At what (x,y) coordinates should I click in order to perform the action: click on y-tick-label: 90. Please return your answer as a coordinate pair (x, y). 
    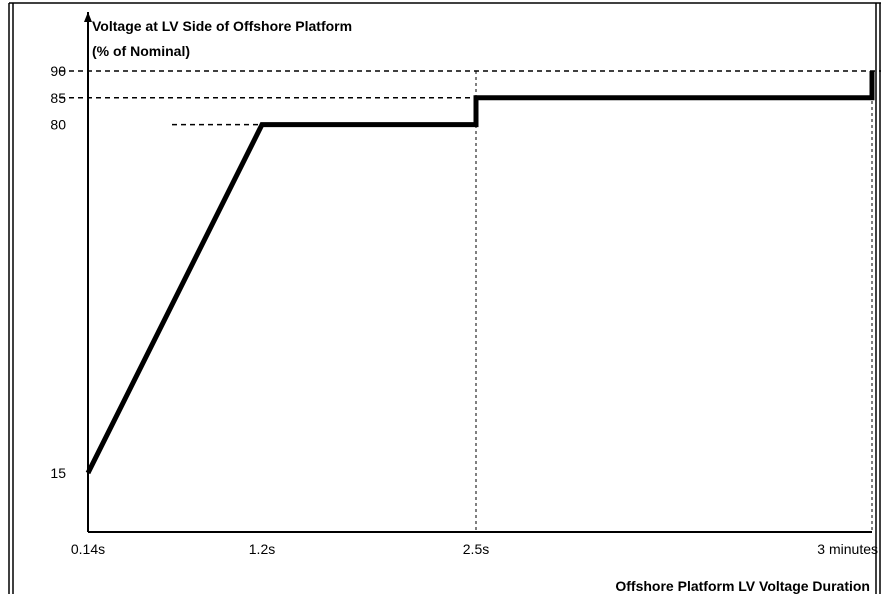
    Looking at the image, I should click on (58, 71).